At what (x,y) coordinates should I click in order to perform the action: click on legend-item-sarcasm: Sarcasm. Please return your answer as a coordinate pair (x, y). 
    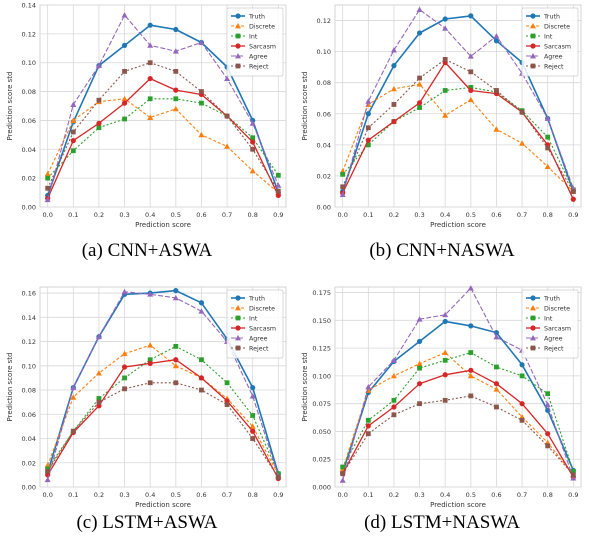
    Looking at the image, I should click on (253, 46).